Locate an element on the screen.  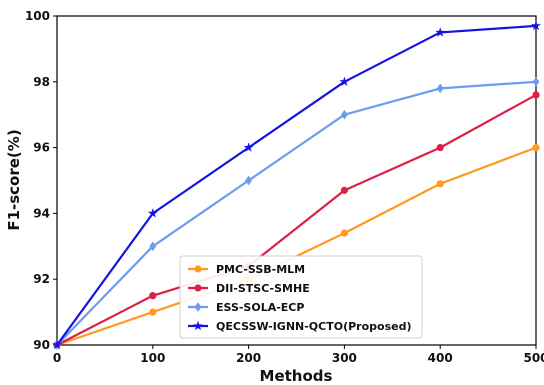
legend-item: PMC-SSB-MLM is located at coordinates (246, 269).